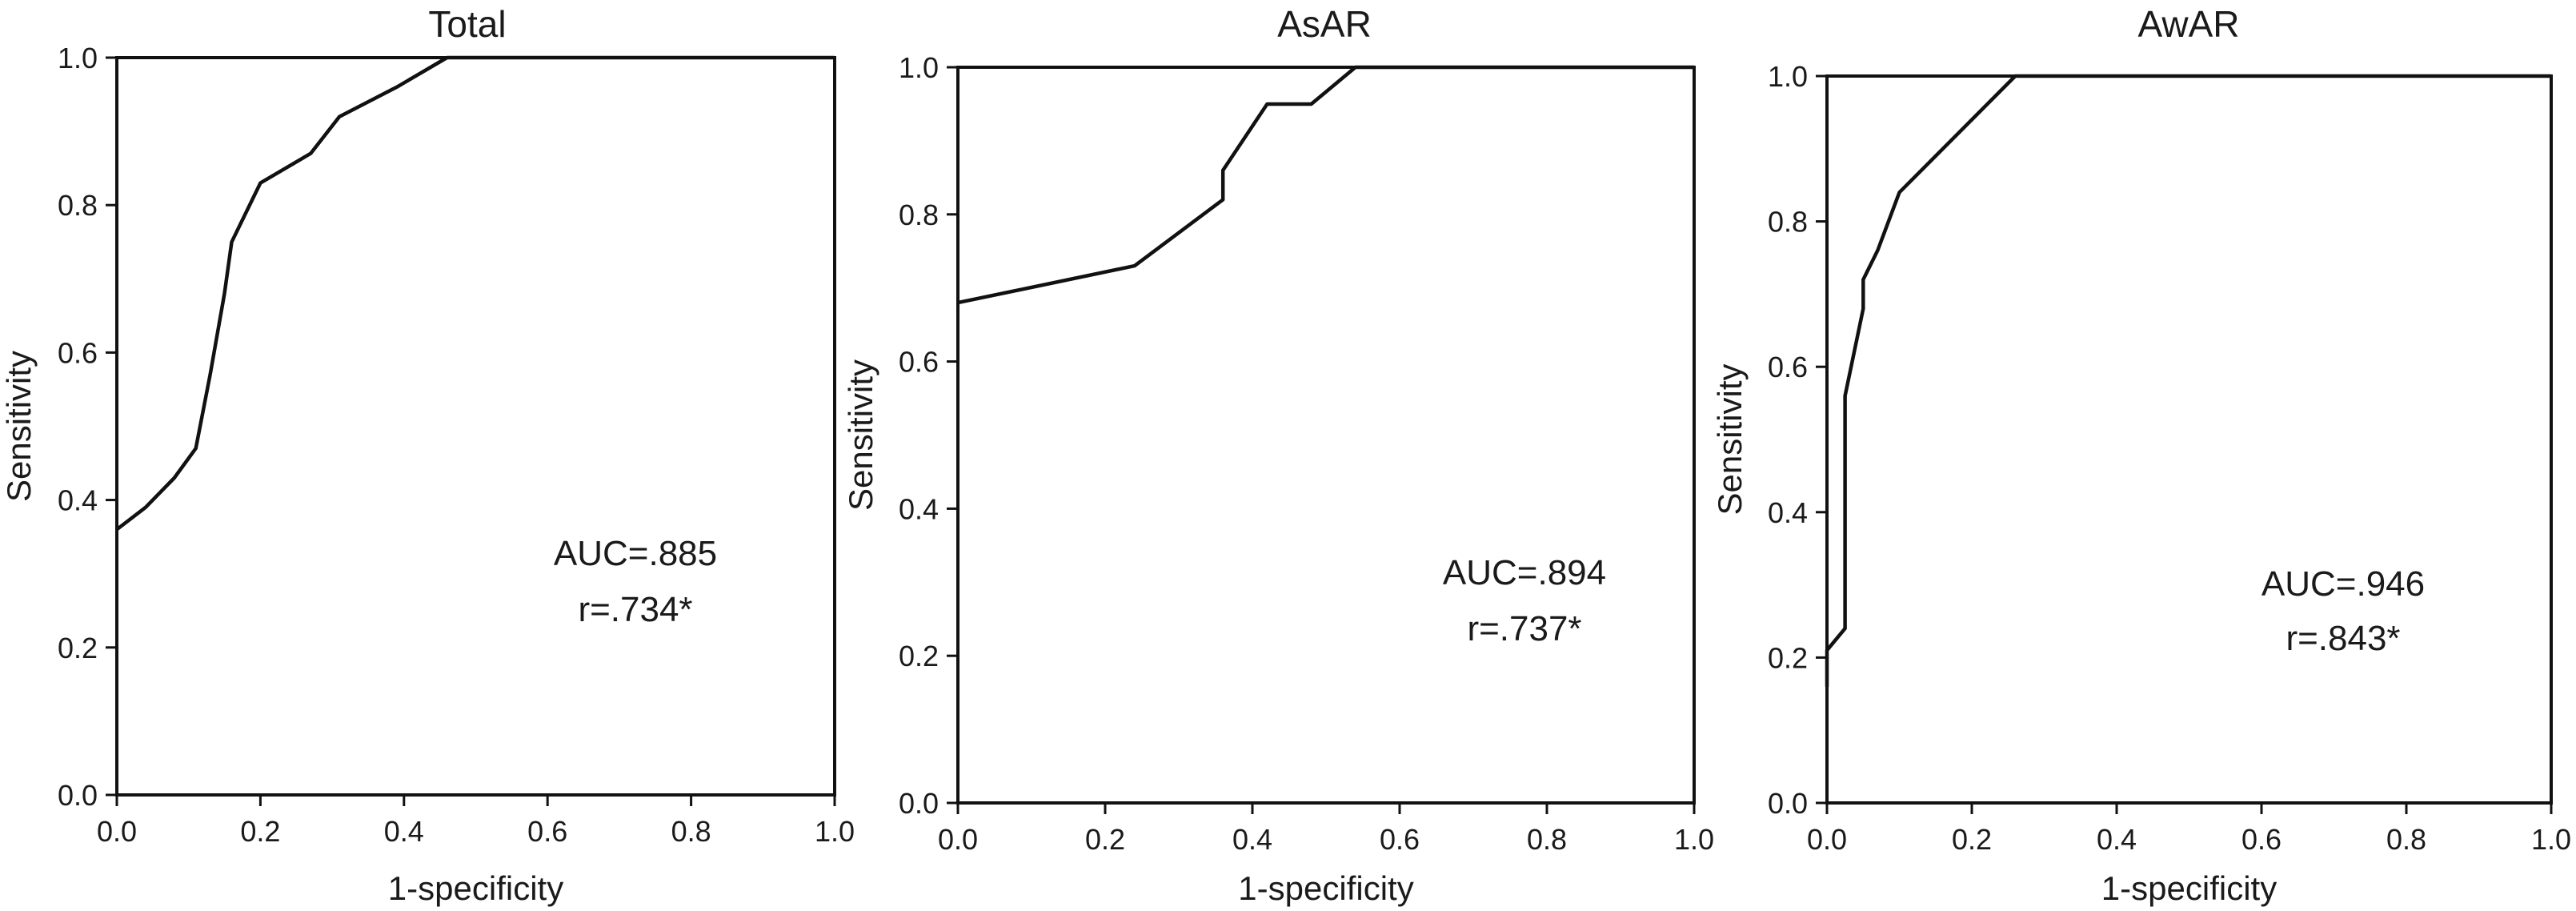  Describe the element at coordinates (2189, 24) in the screenshot. I see `chart-title: AwAR` at that location.